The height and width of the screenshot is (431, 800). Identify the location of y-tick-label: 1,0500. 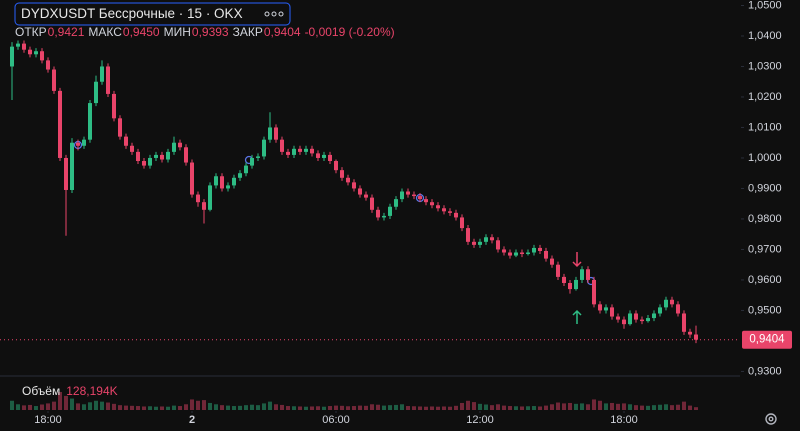
(765, 5).